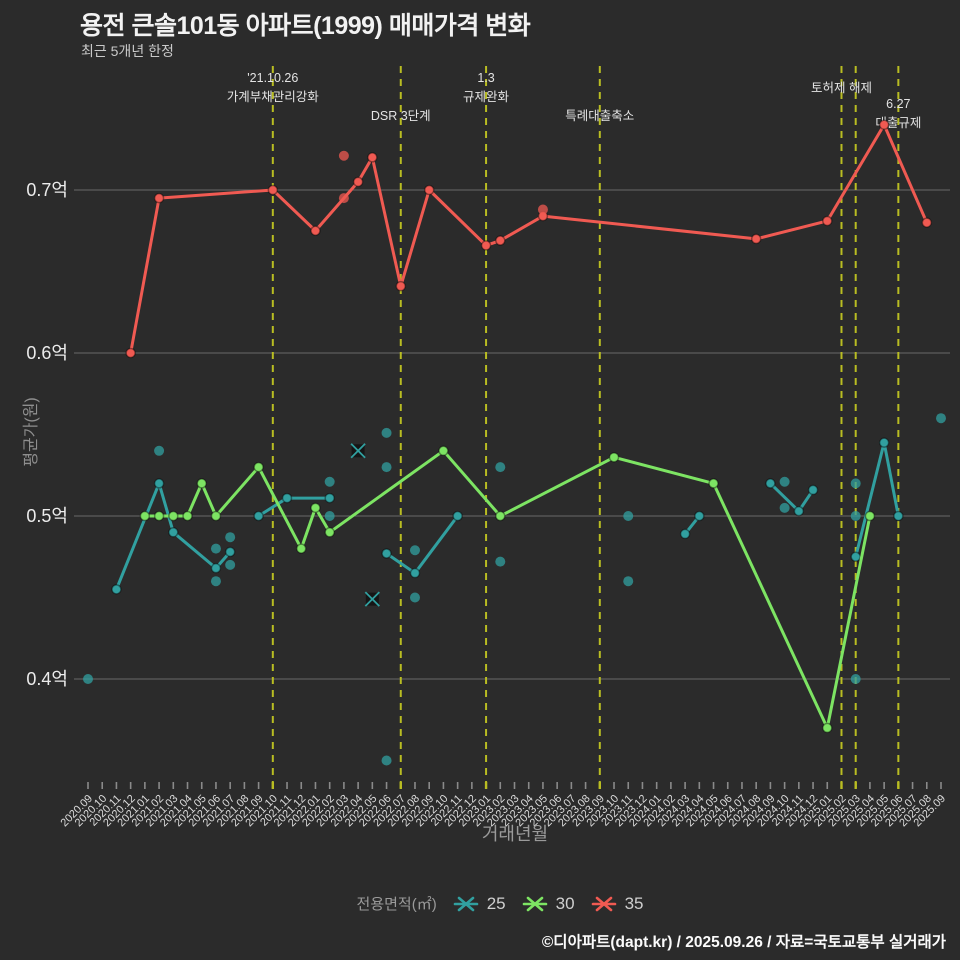 This screenshot has width=960, height=960. I want to click on legend-label: 30, so click(565, 903).